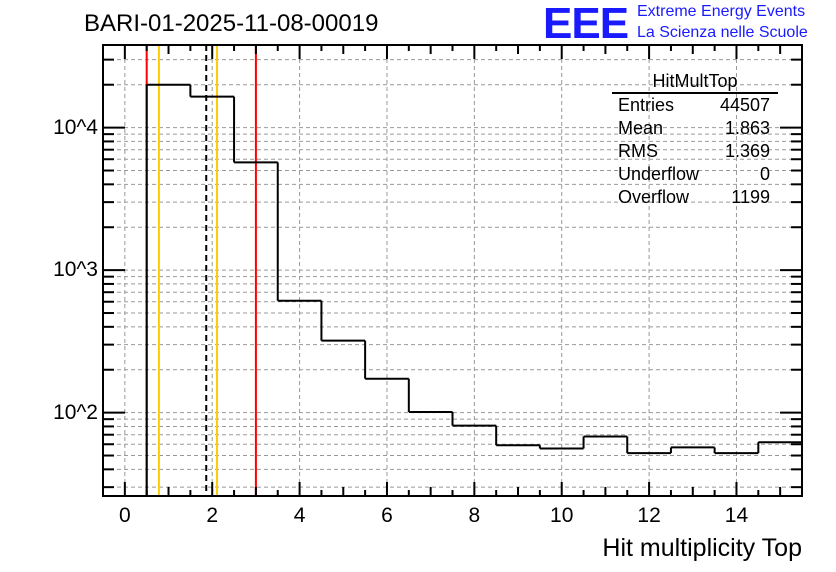 This screenshot has width=836, height=572. Describe the element at coordinates (212, 515) in the screenshot. I see `x-tick-label: 2` at that location.